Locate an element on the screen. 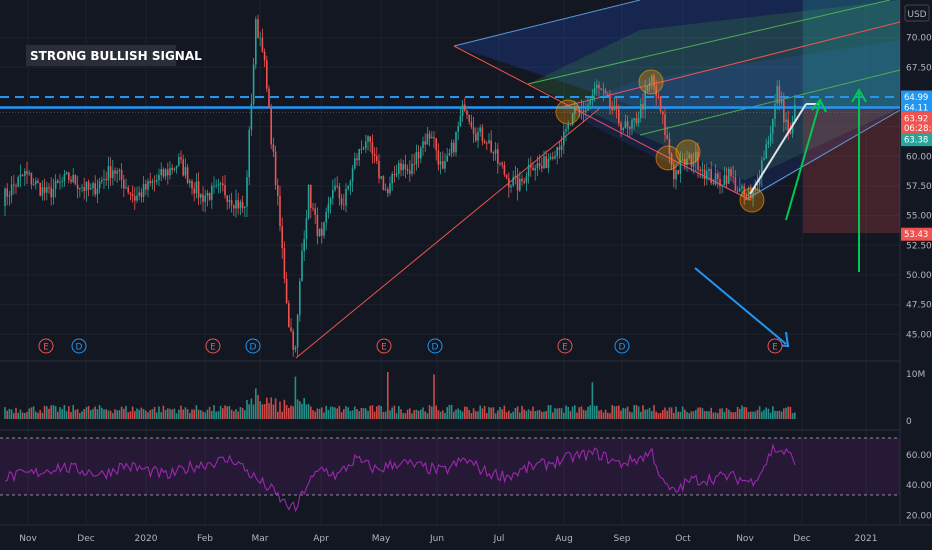 This screenshot has width=932, height=550. earnings-marker is located at coordinates (213, 346).